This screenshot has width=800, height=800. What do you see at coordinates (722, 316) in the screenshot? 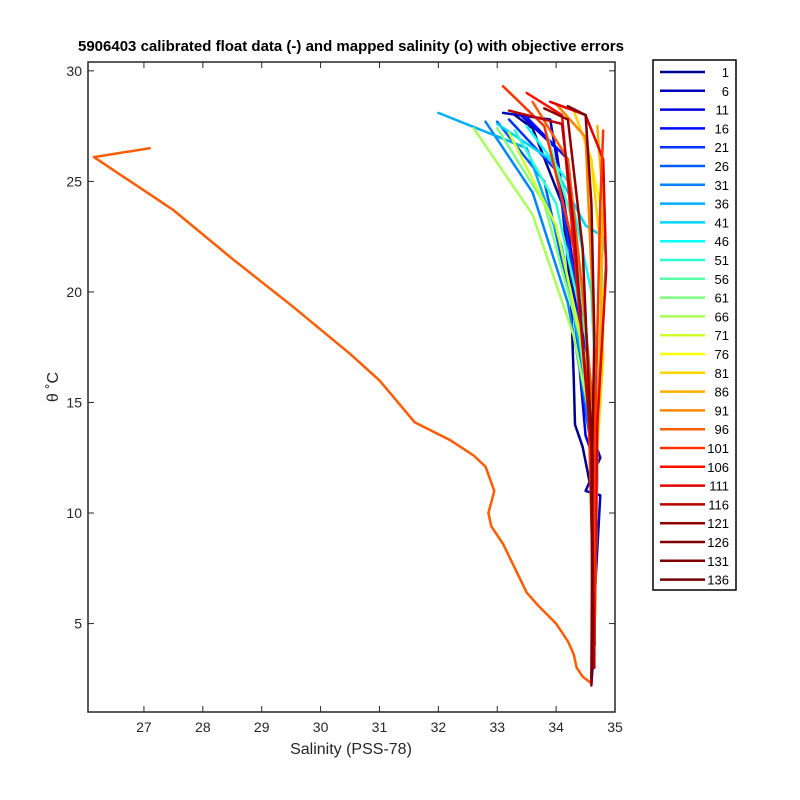
I see `legend-label-66: 66` at bounding box center [722, 316].